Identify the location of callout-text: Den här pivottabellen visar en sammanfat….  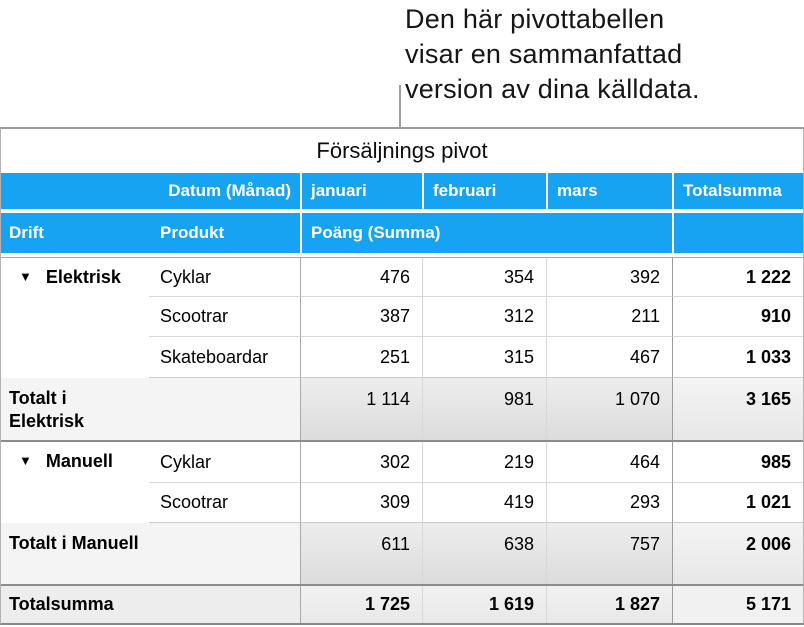
(552, 54).